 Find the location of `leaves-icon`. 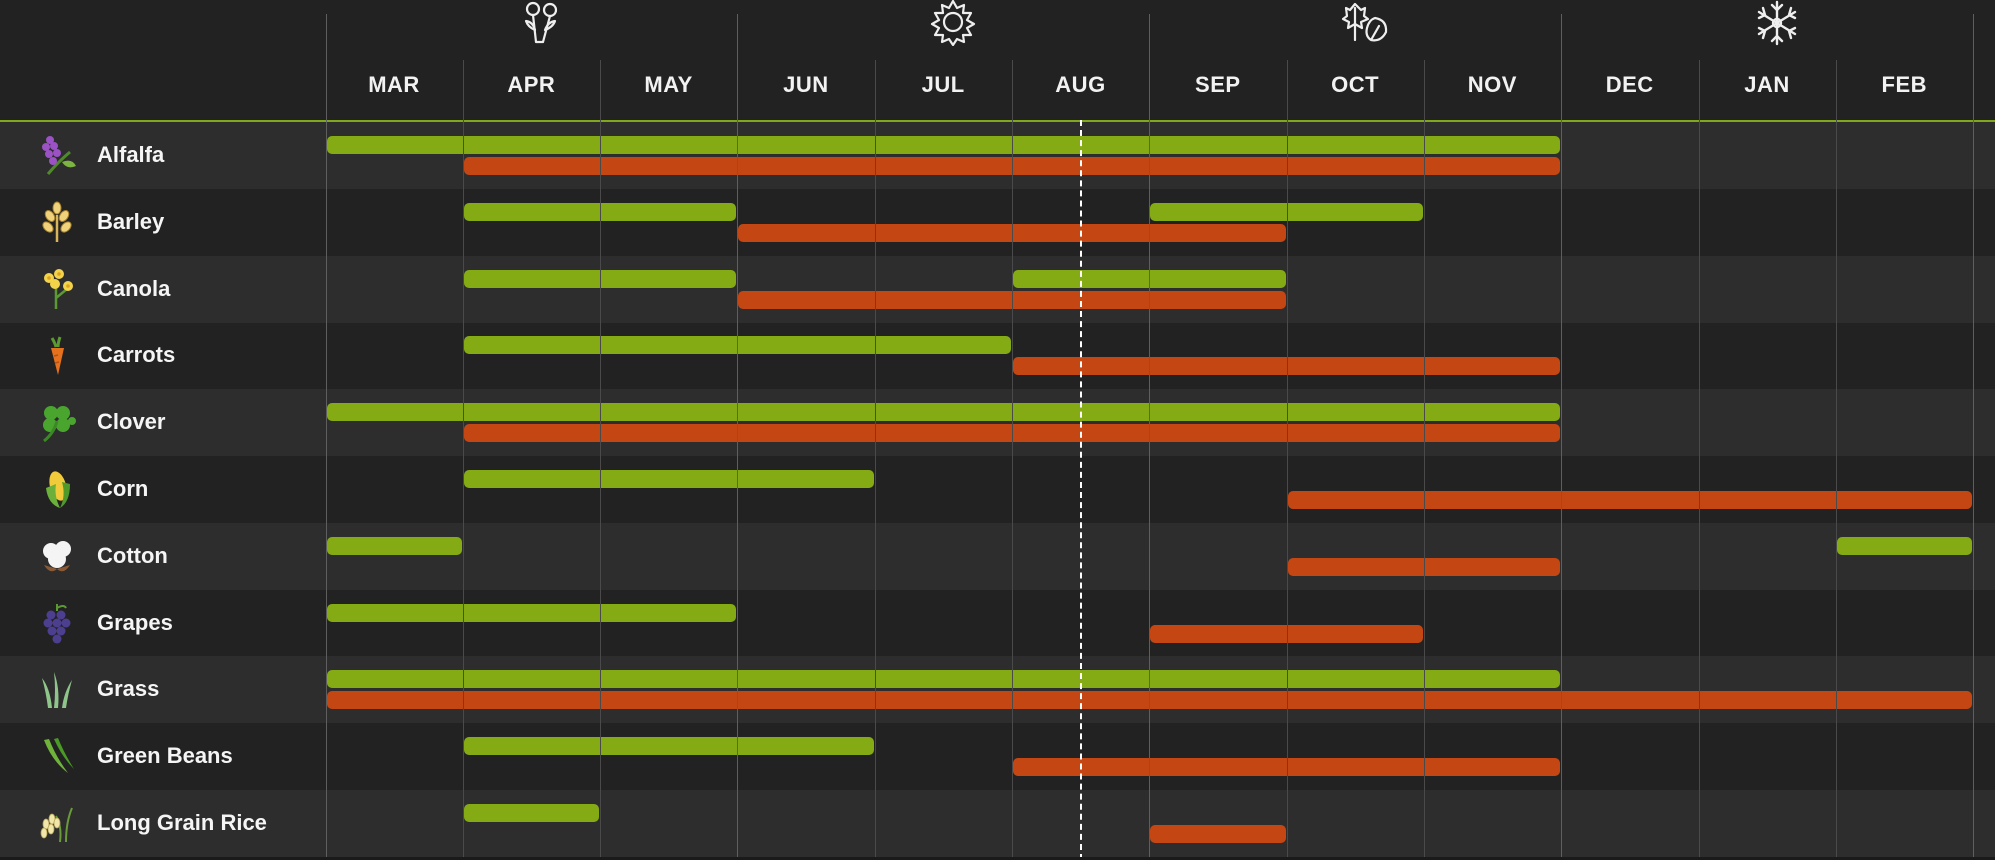

leaves-icon is located at coordinates (1365, 23).